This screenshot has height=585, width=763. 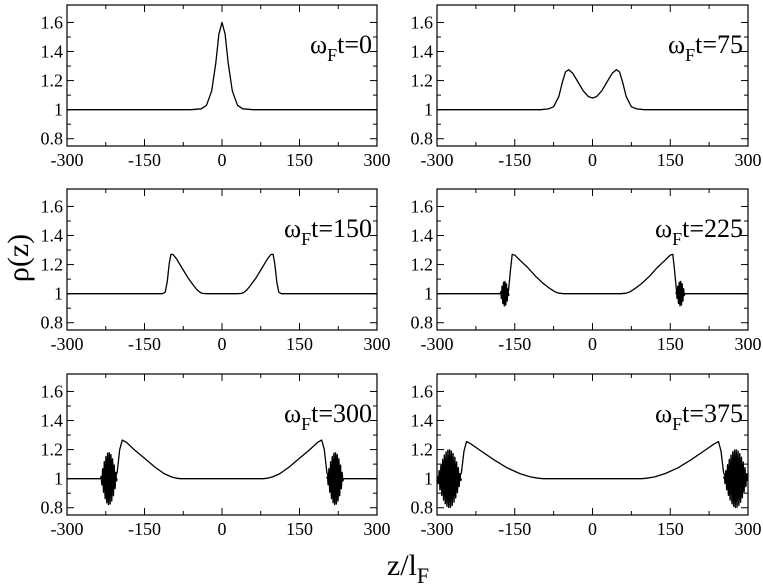 I want to click on panel-label: ωFt=375, so click(x=699, y=416).